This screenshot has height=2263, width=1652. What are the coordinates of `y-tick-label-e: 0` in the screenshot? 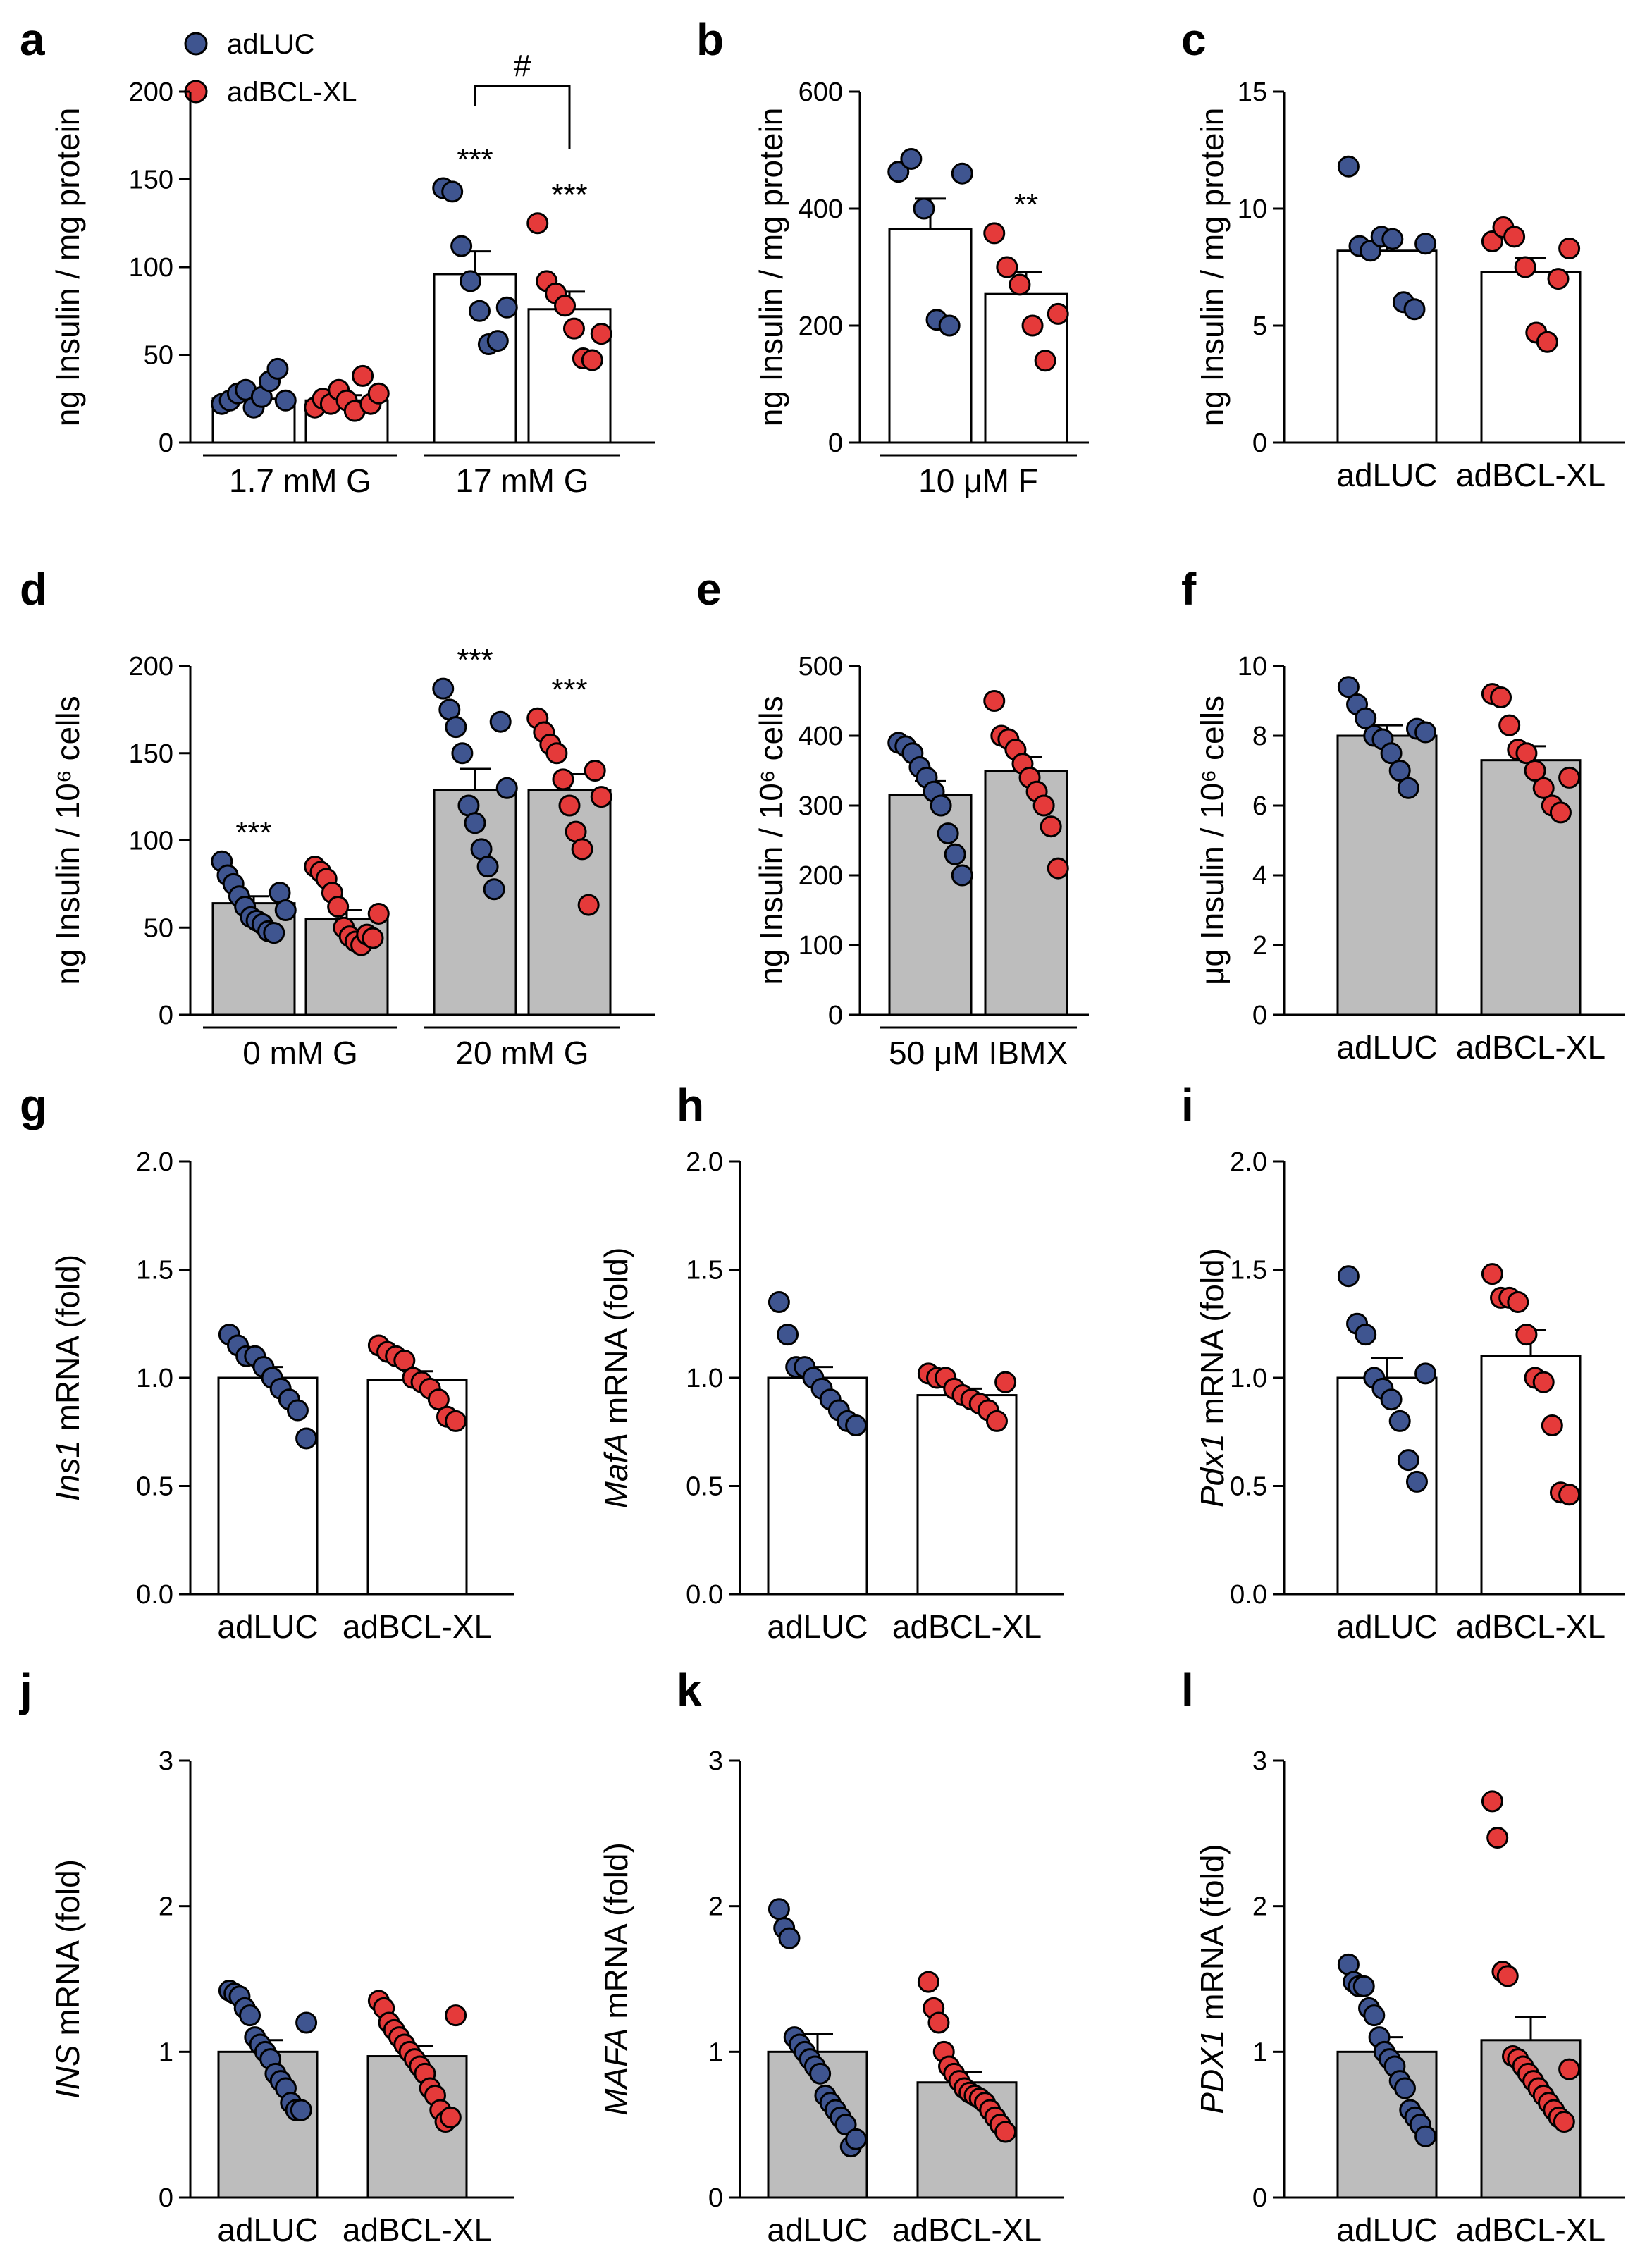 It's located at (836, 1016).